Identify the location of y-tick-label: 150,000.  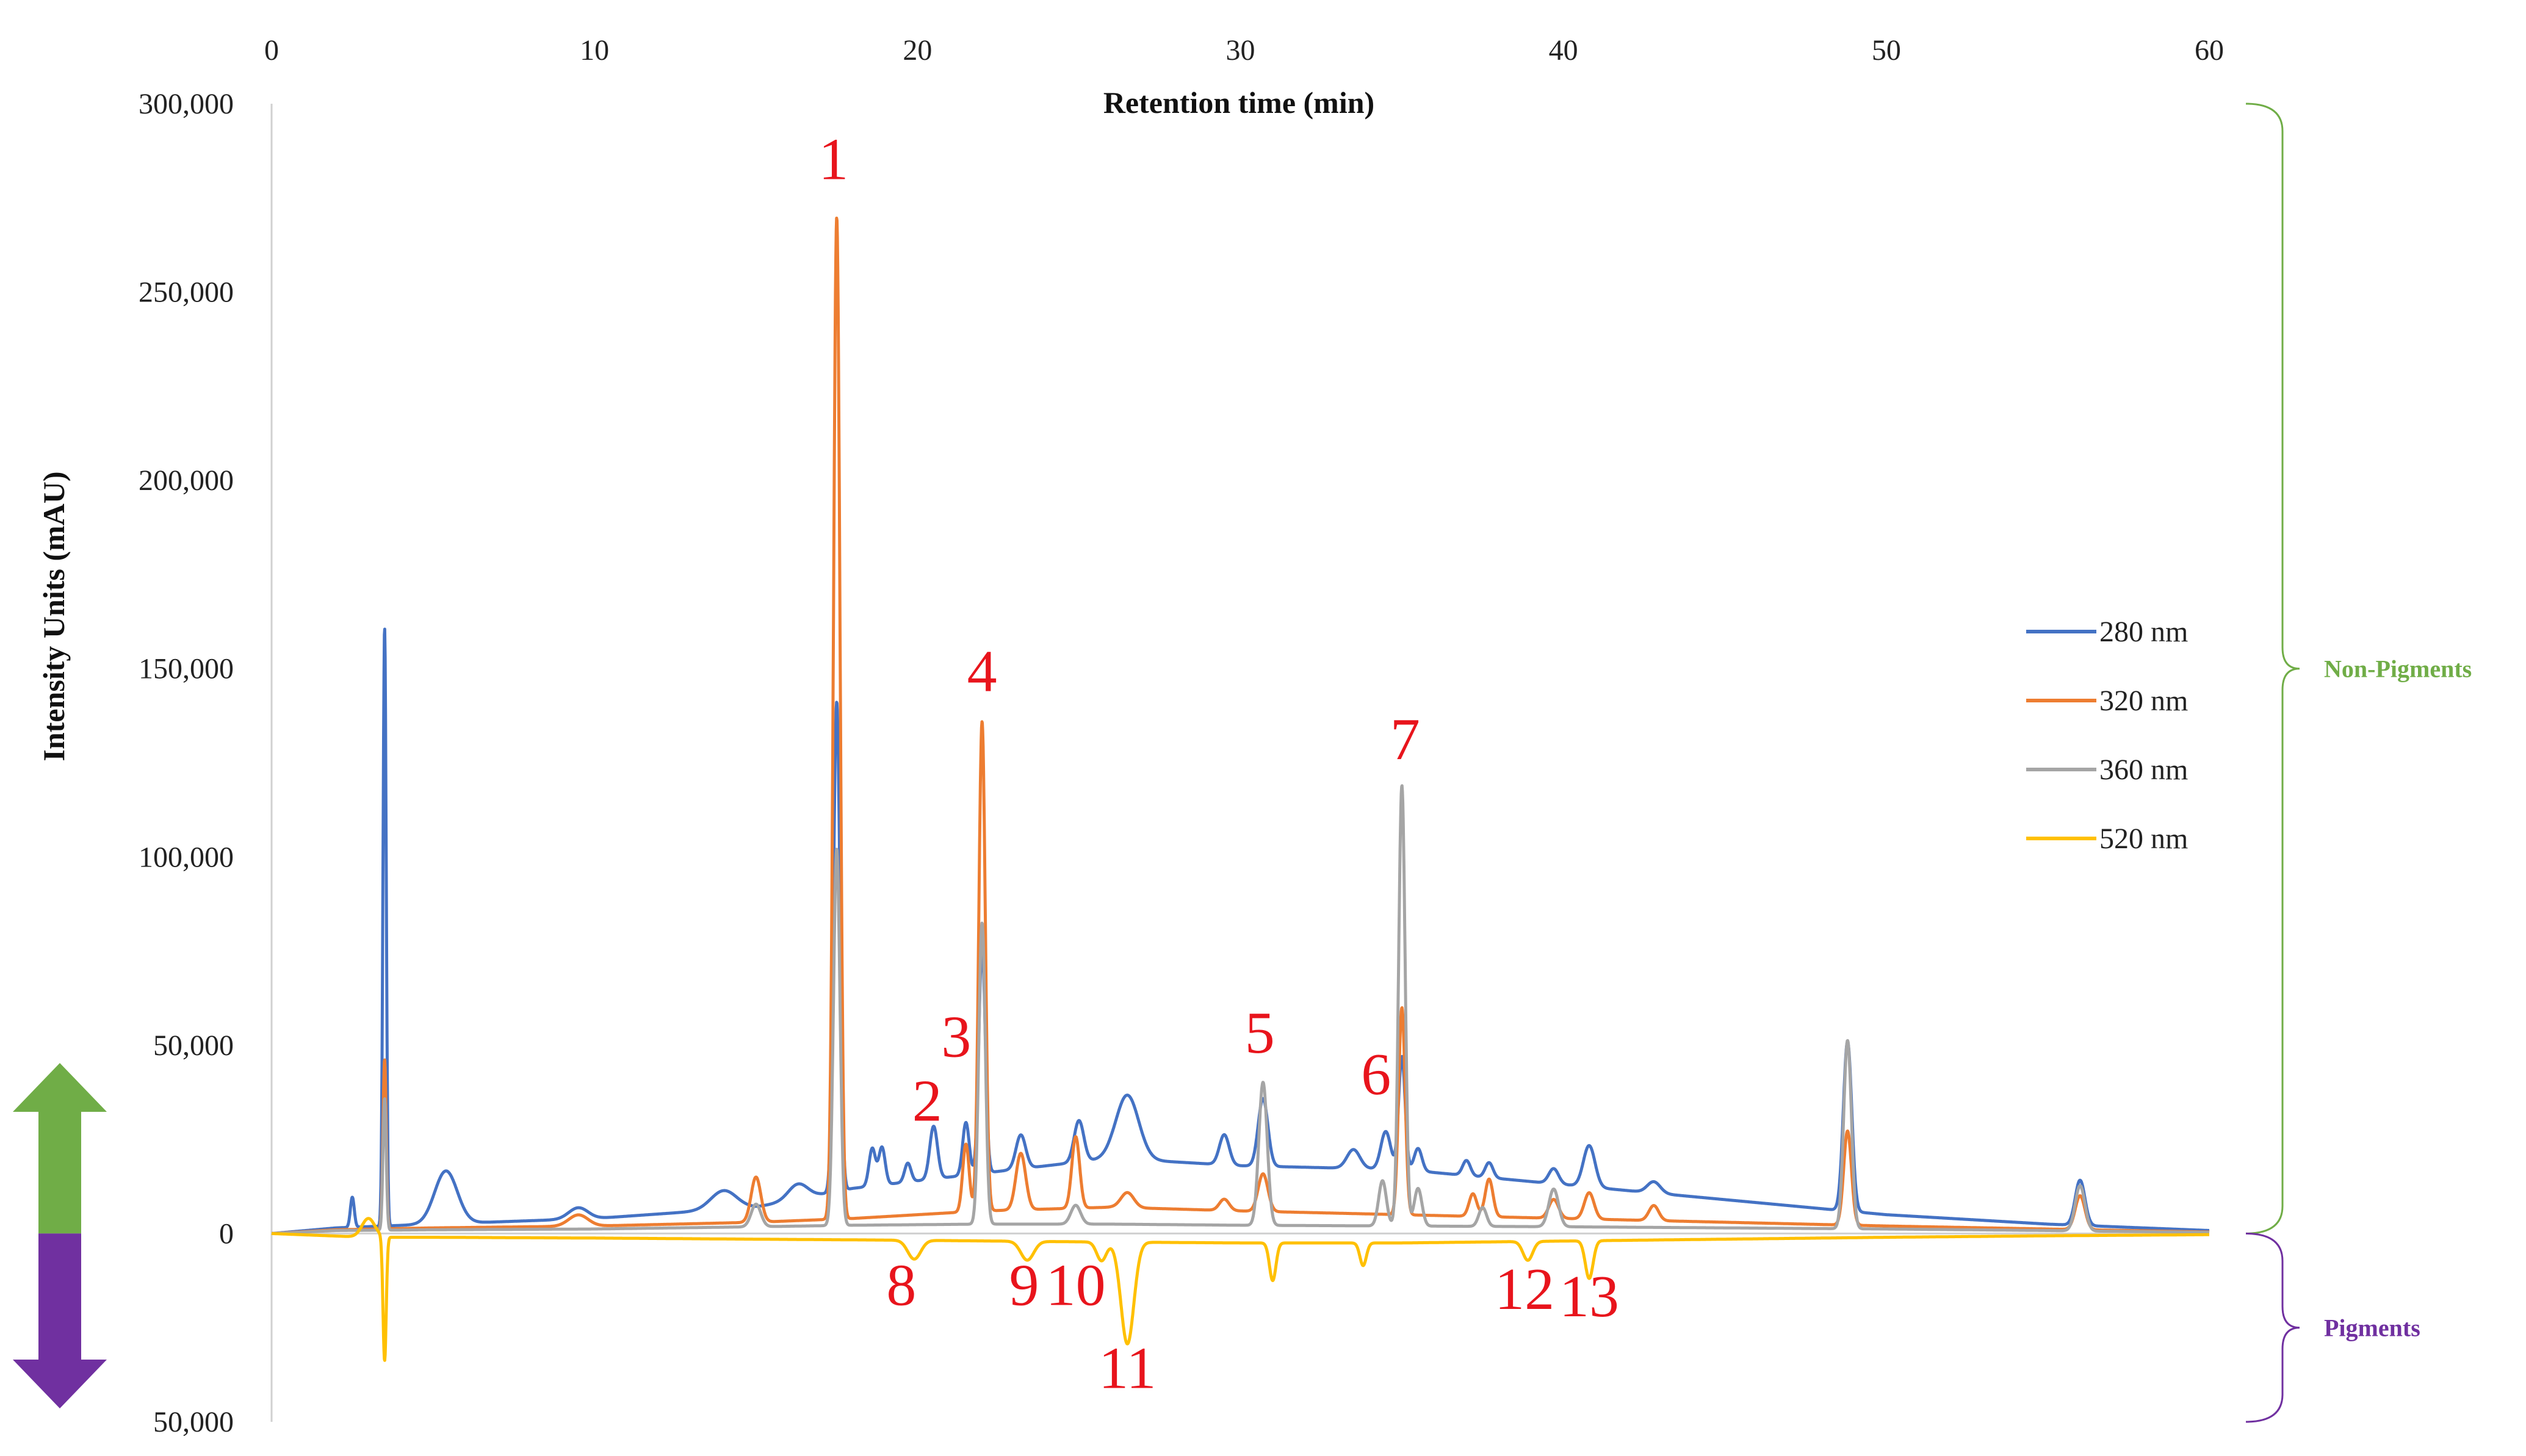
(186, 669).